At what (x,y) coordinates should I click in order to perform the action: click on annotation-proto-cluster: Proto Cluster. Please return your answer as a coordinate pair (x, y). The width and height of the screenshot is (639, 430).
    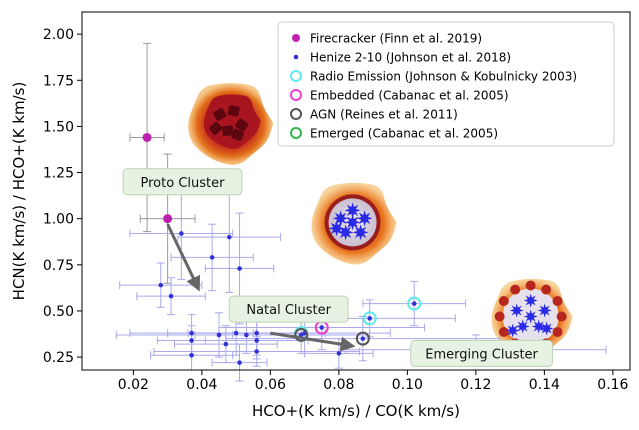
    Looking at the image, I should click on (182, 182).